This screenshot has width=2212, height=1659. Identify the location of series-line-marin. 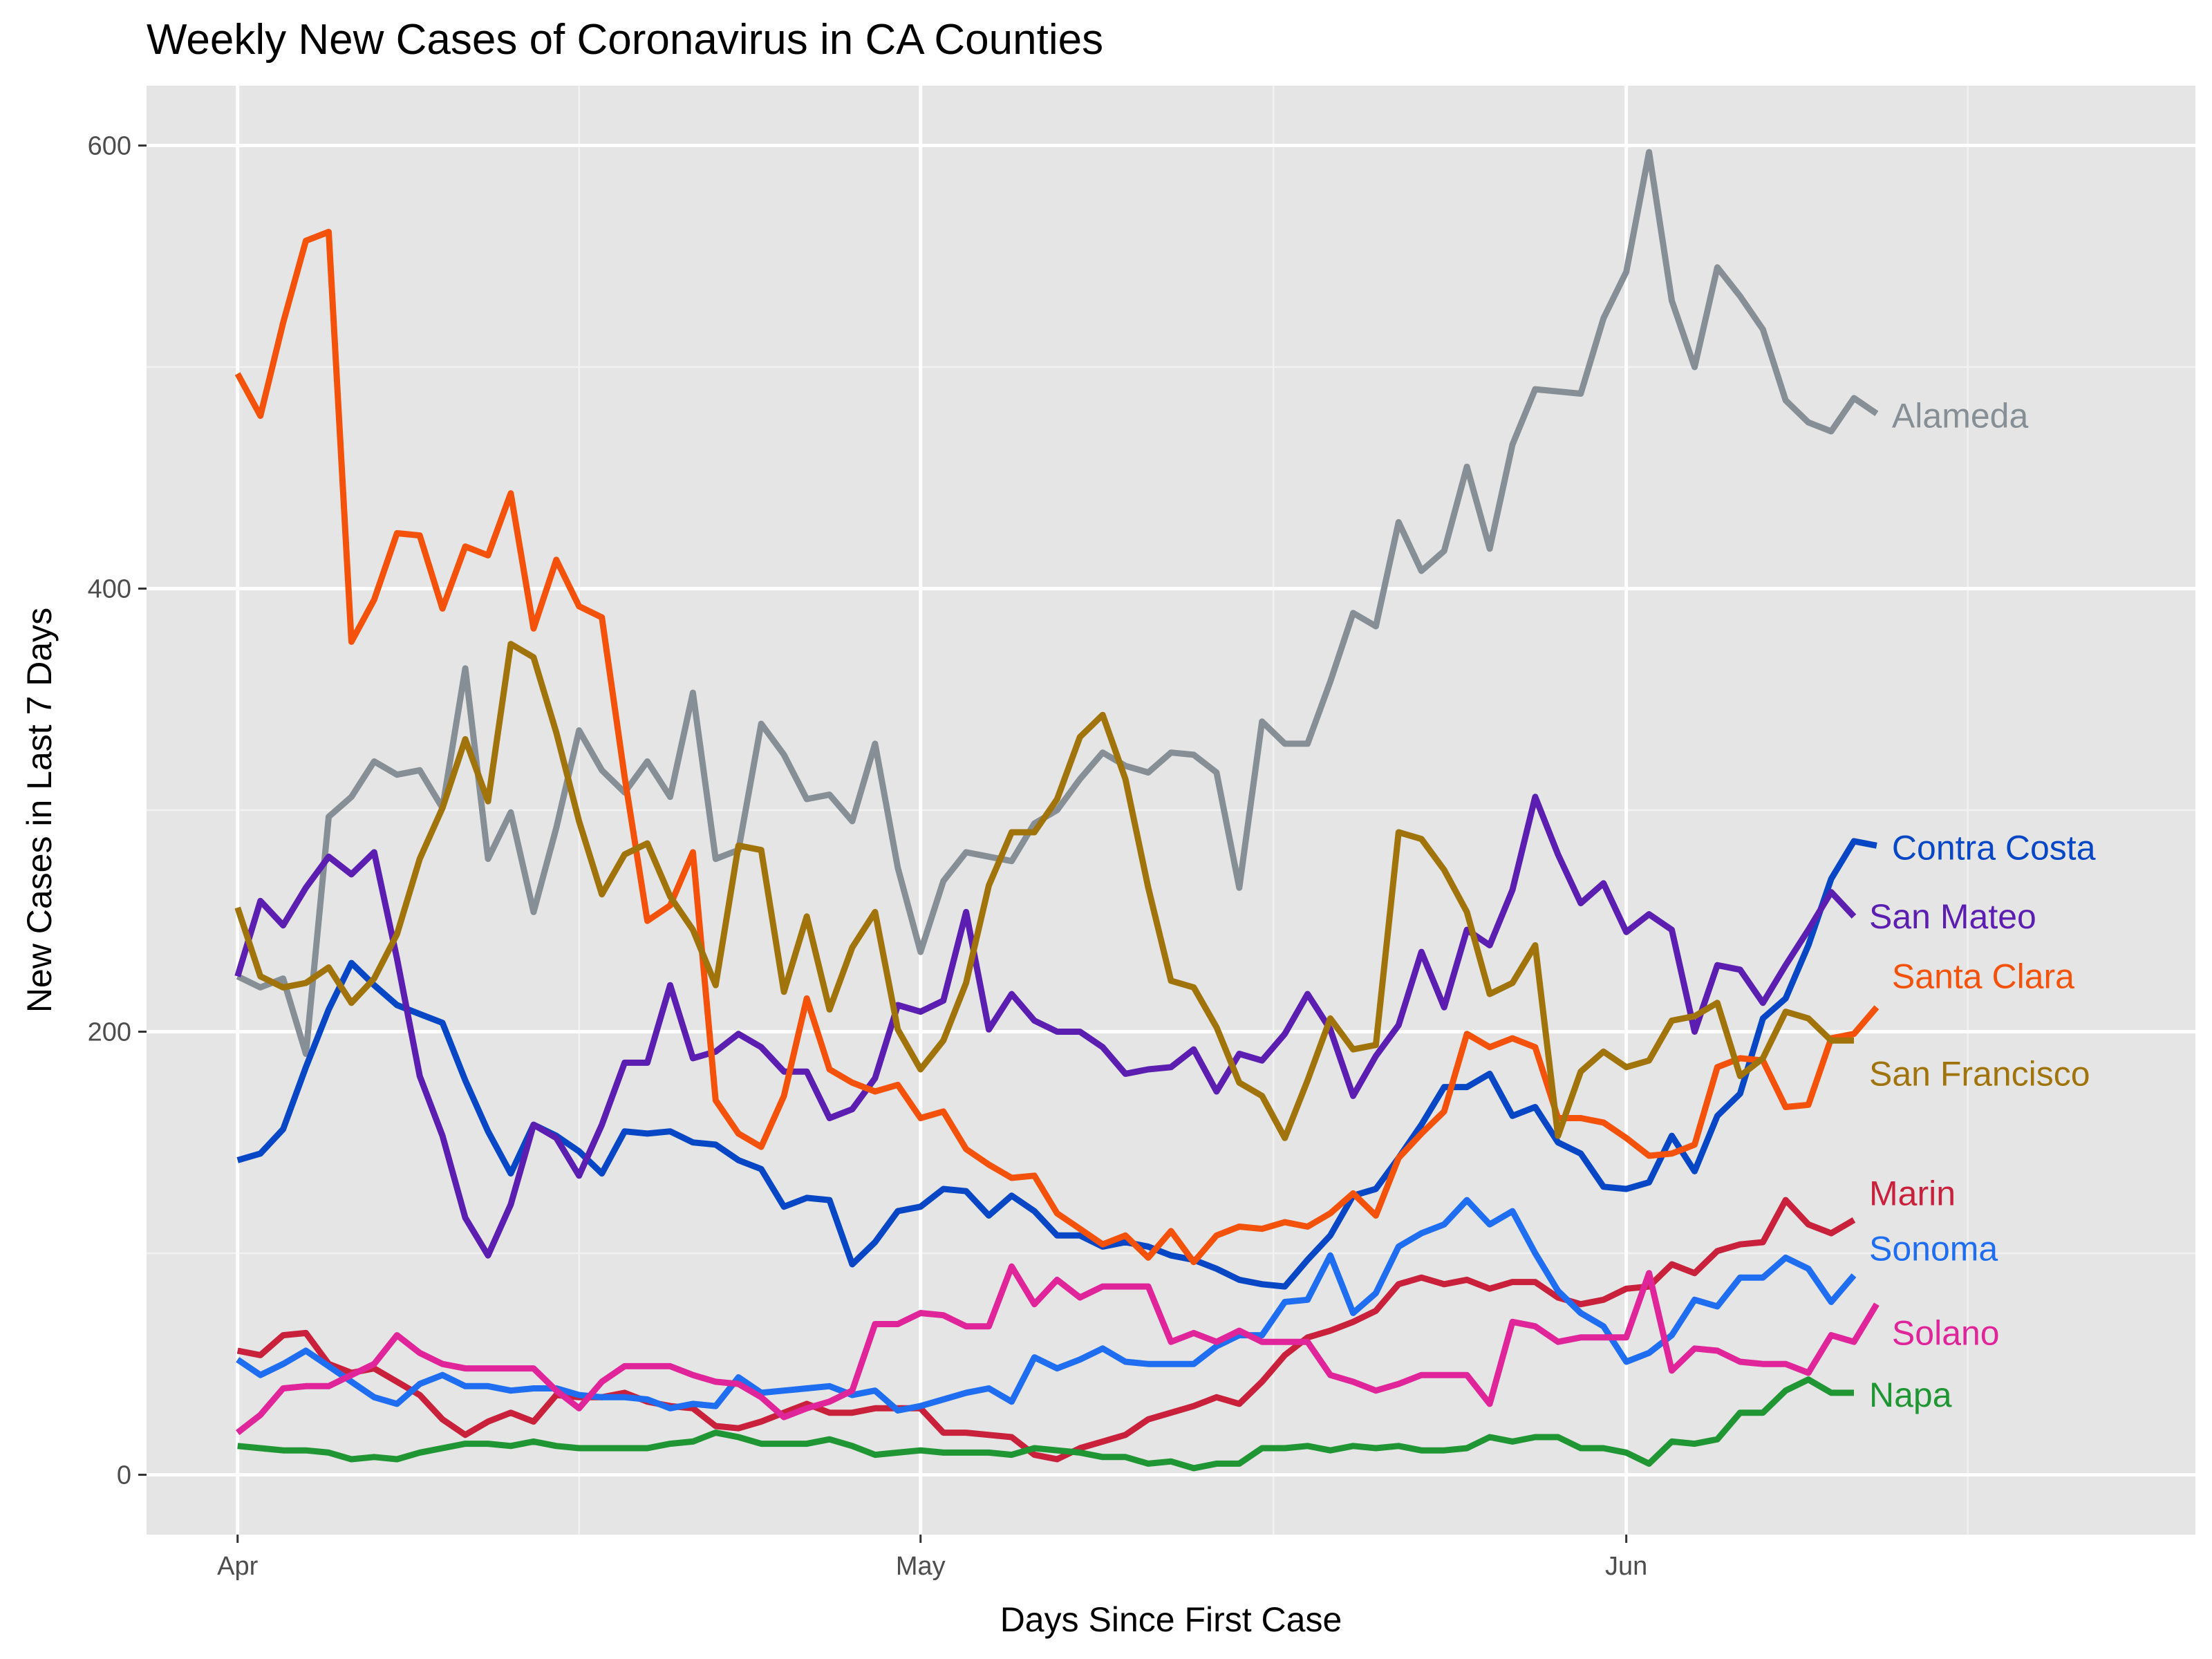
(1046, 1330).